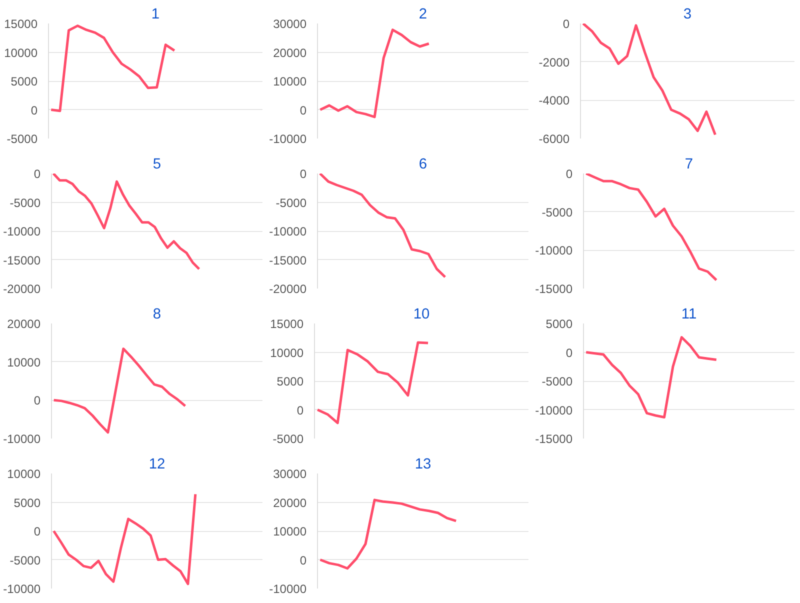  I want to click on chart-title: 7, so click(689, 164).